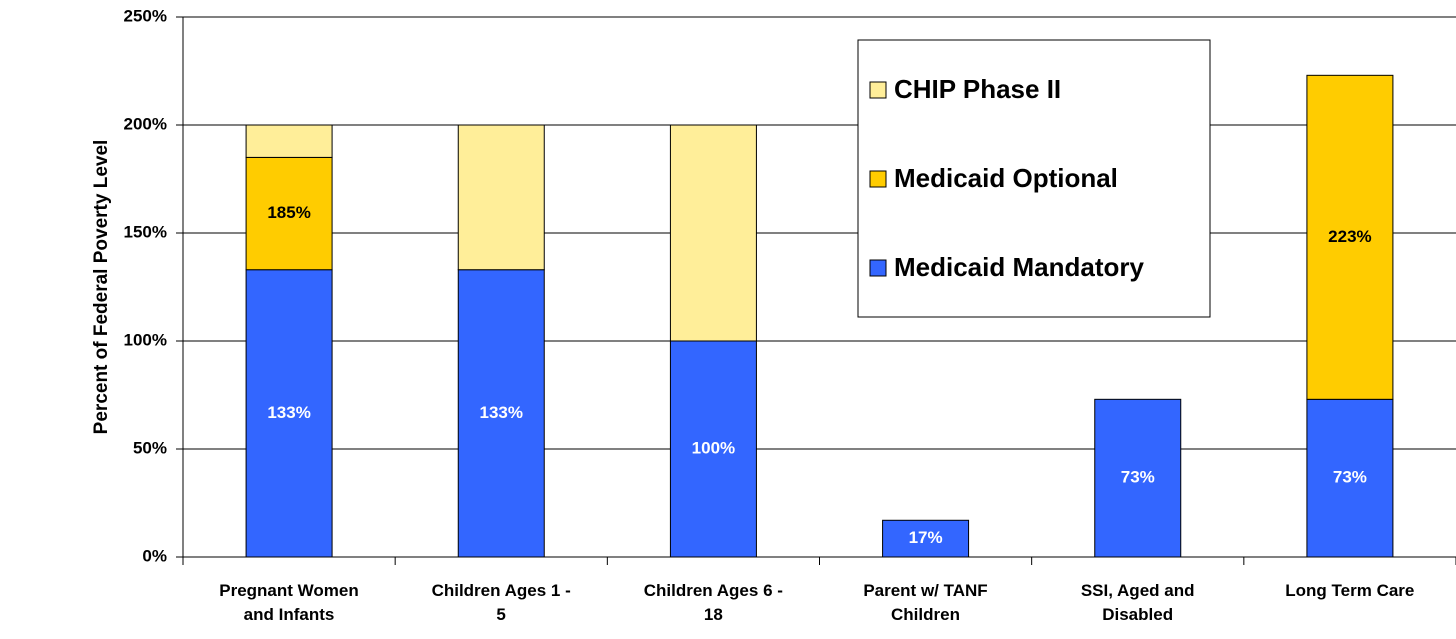 This screenshot has width=1456, height=639. Describe the element at coordinates (1350, 590) in the screenshot. I see `x-tick-label: Long Term Care` at that location.